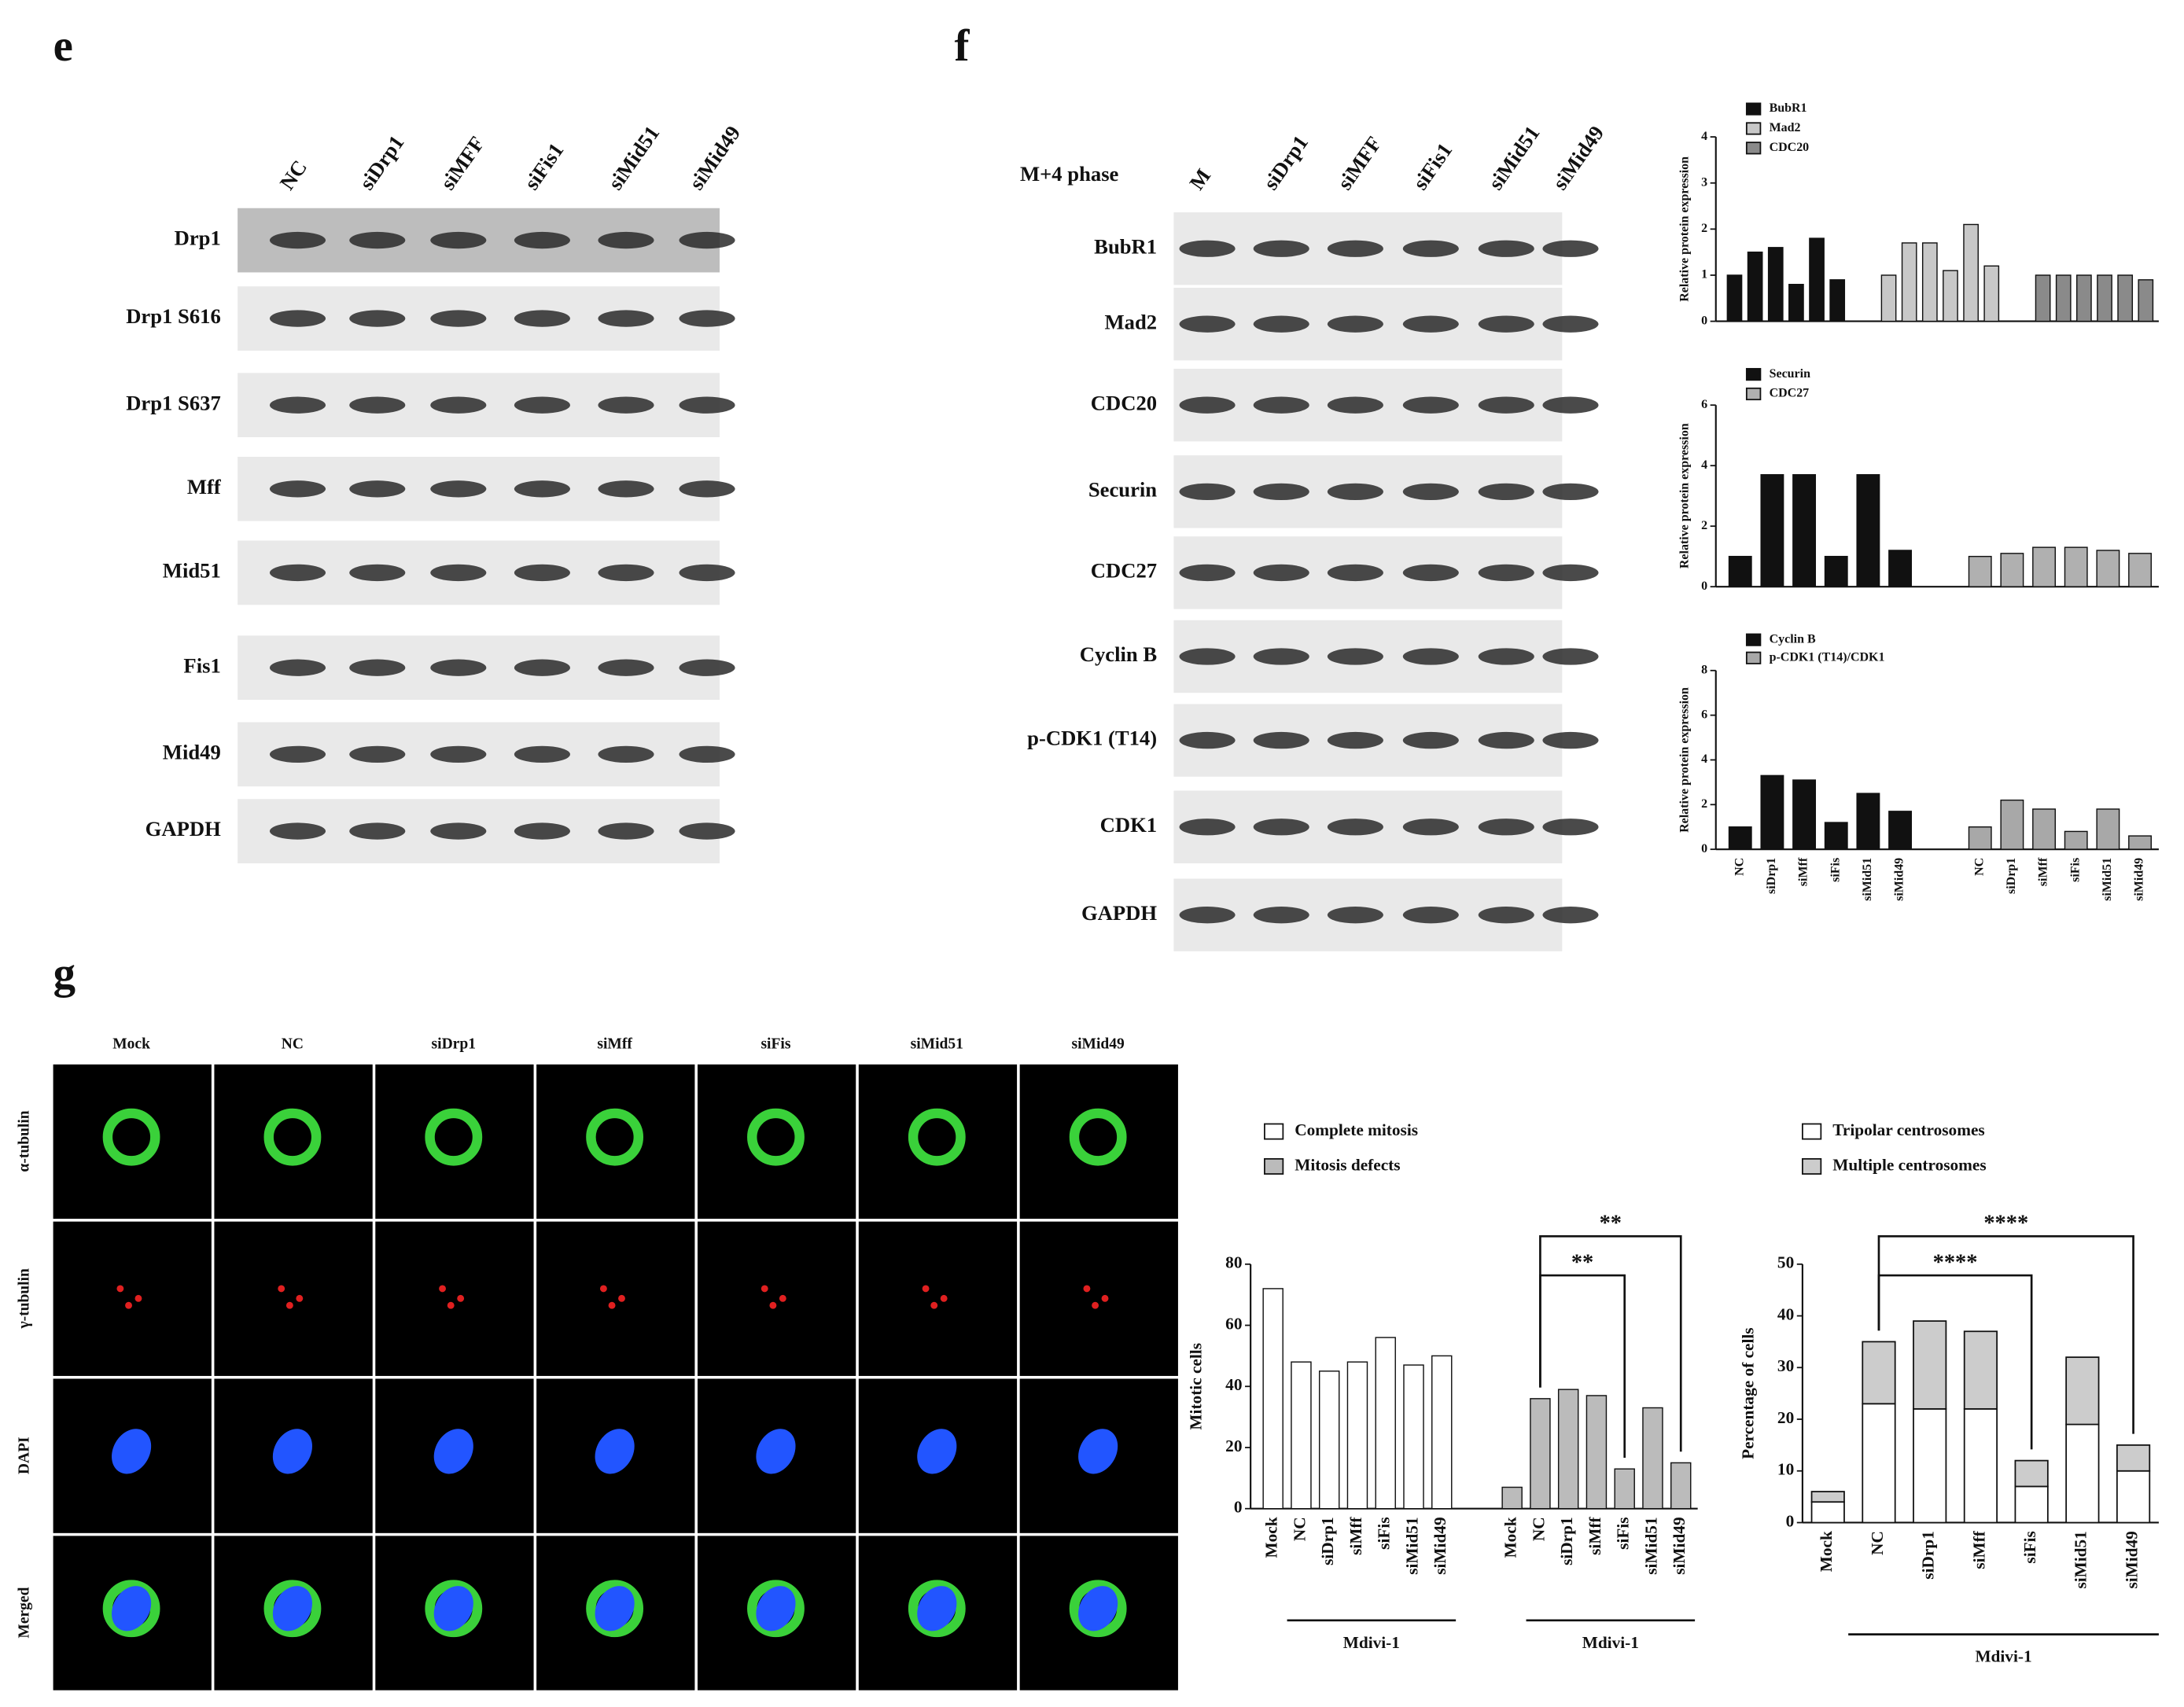 The height and width of the screenshot is (1707, 2184). Describe the element at coordinates (1785, 1313) in the screenshot. I see `y-tick-label: 40` at that location.